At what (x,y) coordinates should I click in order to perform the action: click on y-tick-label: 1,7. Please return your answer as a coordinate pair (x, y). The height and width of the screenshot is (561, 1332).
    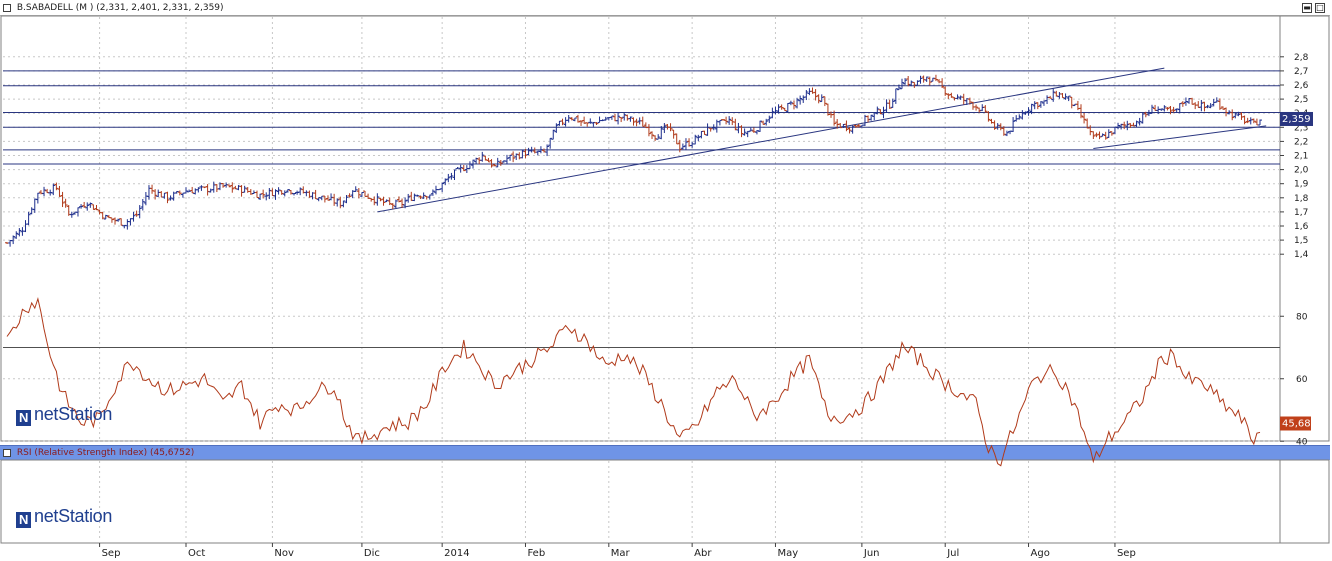
    Looking at the image, I should click on (1301, 213).